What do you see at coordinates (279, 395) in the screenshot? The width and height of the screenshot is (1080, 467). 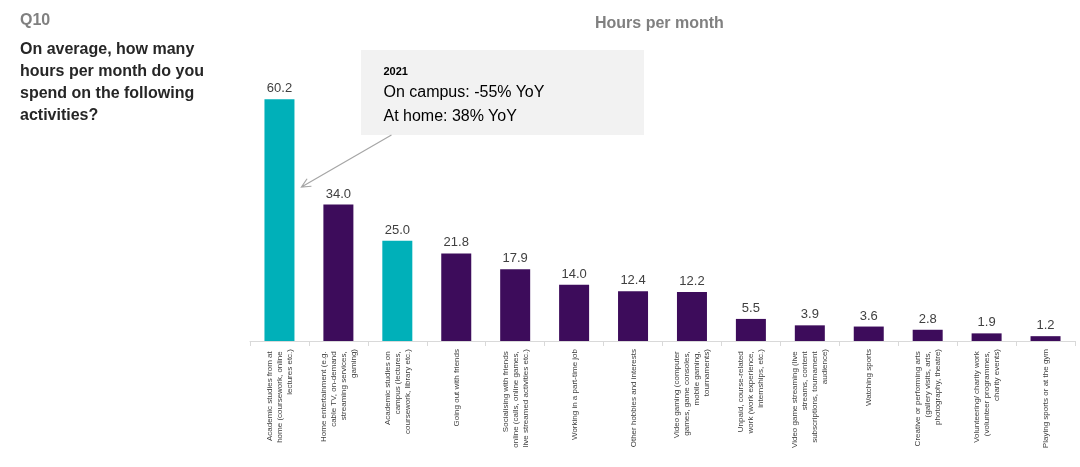 I see `x-tick-label: Academic studies from at home (coursework, online lectures etc.)` at bounding box center [279, 395].